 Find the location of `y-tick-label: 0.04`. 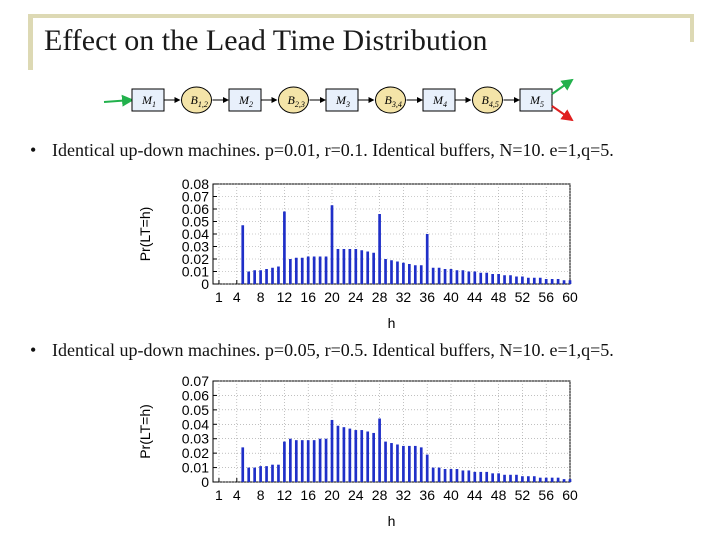

y-tick-label: 0.04 is located at coordinates (195, 424).